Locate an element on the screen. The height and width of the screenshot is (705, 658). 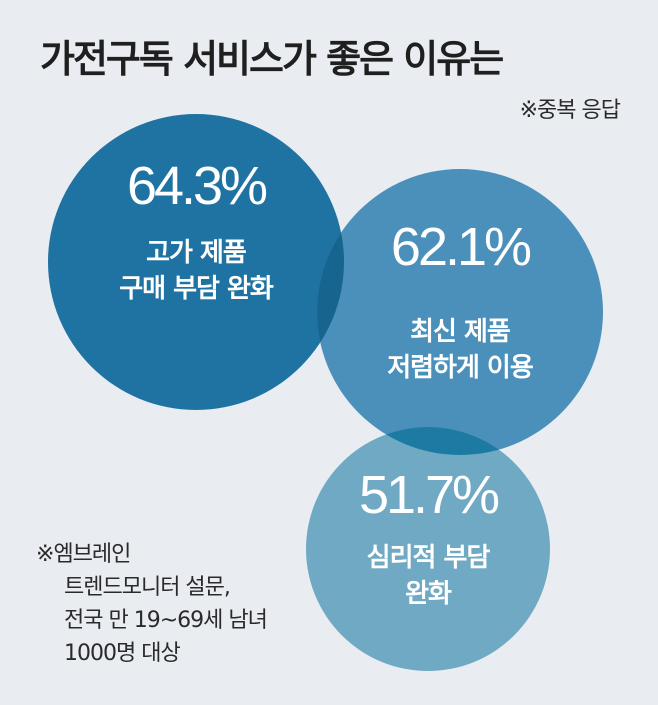
source-line-2: 트렌드모니터 설문, is located at coordinates (147, 587).